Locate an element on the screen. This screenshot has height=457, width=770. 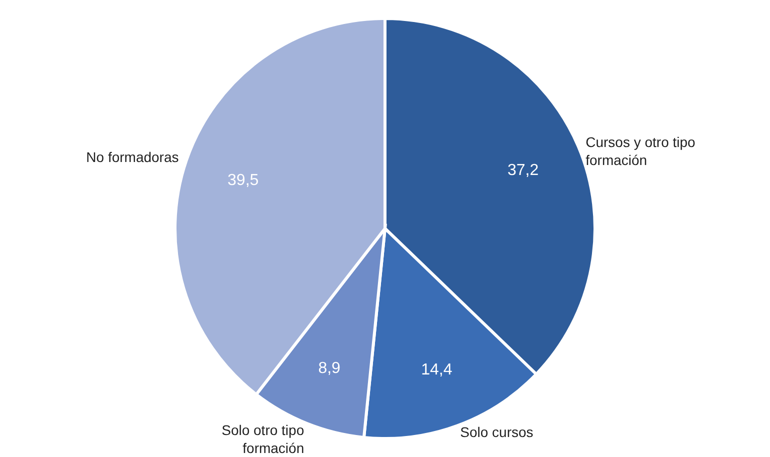
slice-label: Cursos y otro tipo formación is located at coordinates (641, 151).